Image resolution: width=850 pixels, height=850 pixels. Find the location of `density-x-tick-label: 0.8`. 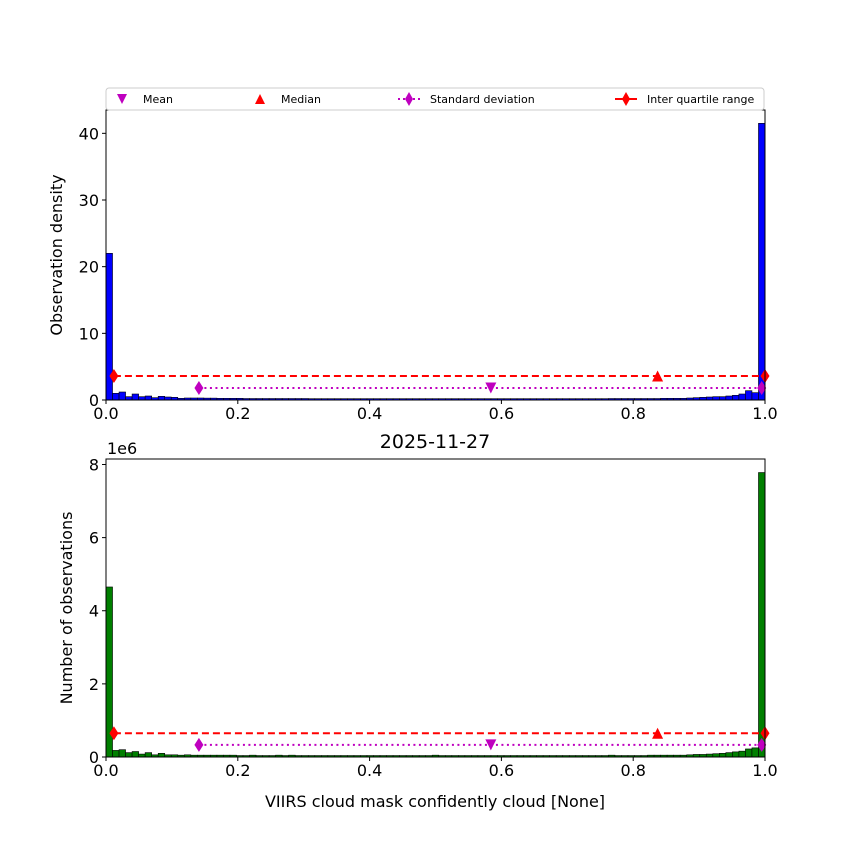

density-x-tick-label: 0.8 is located at coordinates (632, 413).